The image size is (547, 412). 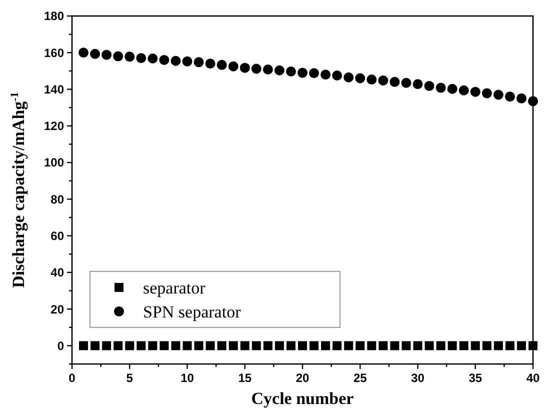 I want to click on y-tick-label: 80, so click(x=57, y=199).